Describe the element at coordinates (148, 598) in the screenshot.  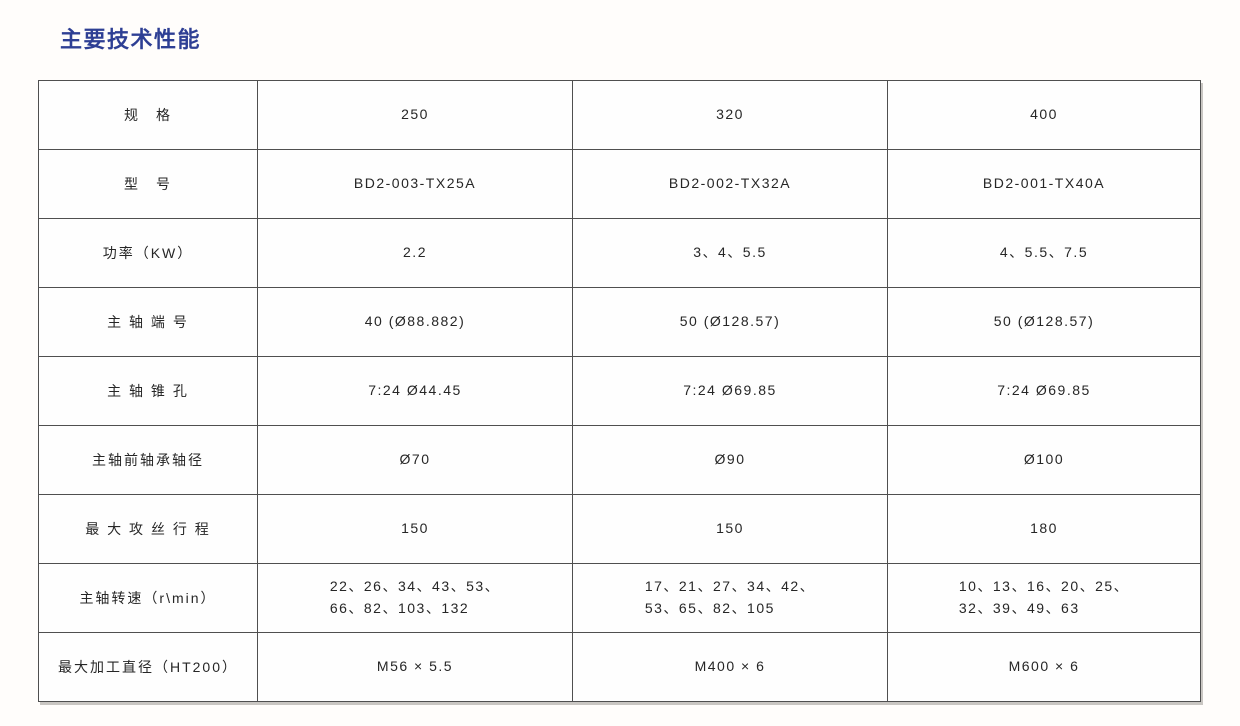
I see `row-label: 主轴转速（r\min）` at that location.